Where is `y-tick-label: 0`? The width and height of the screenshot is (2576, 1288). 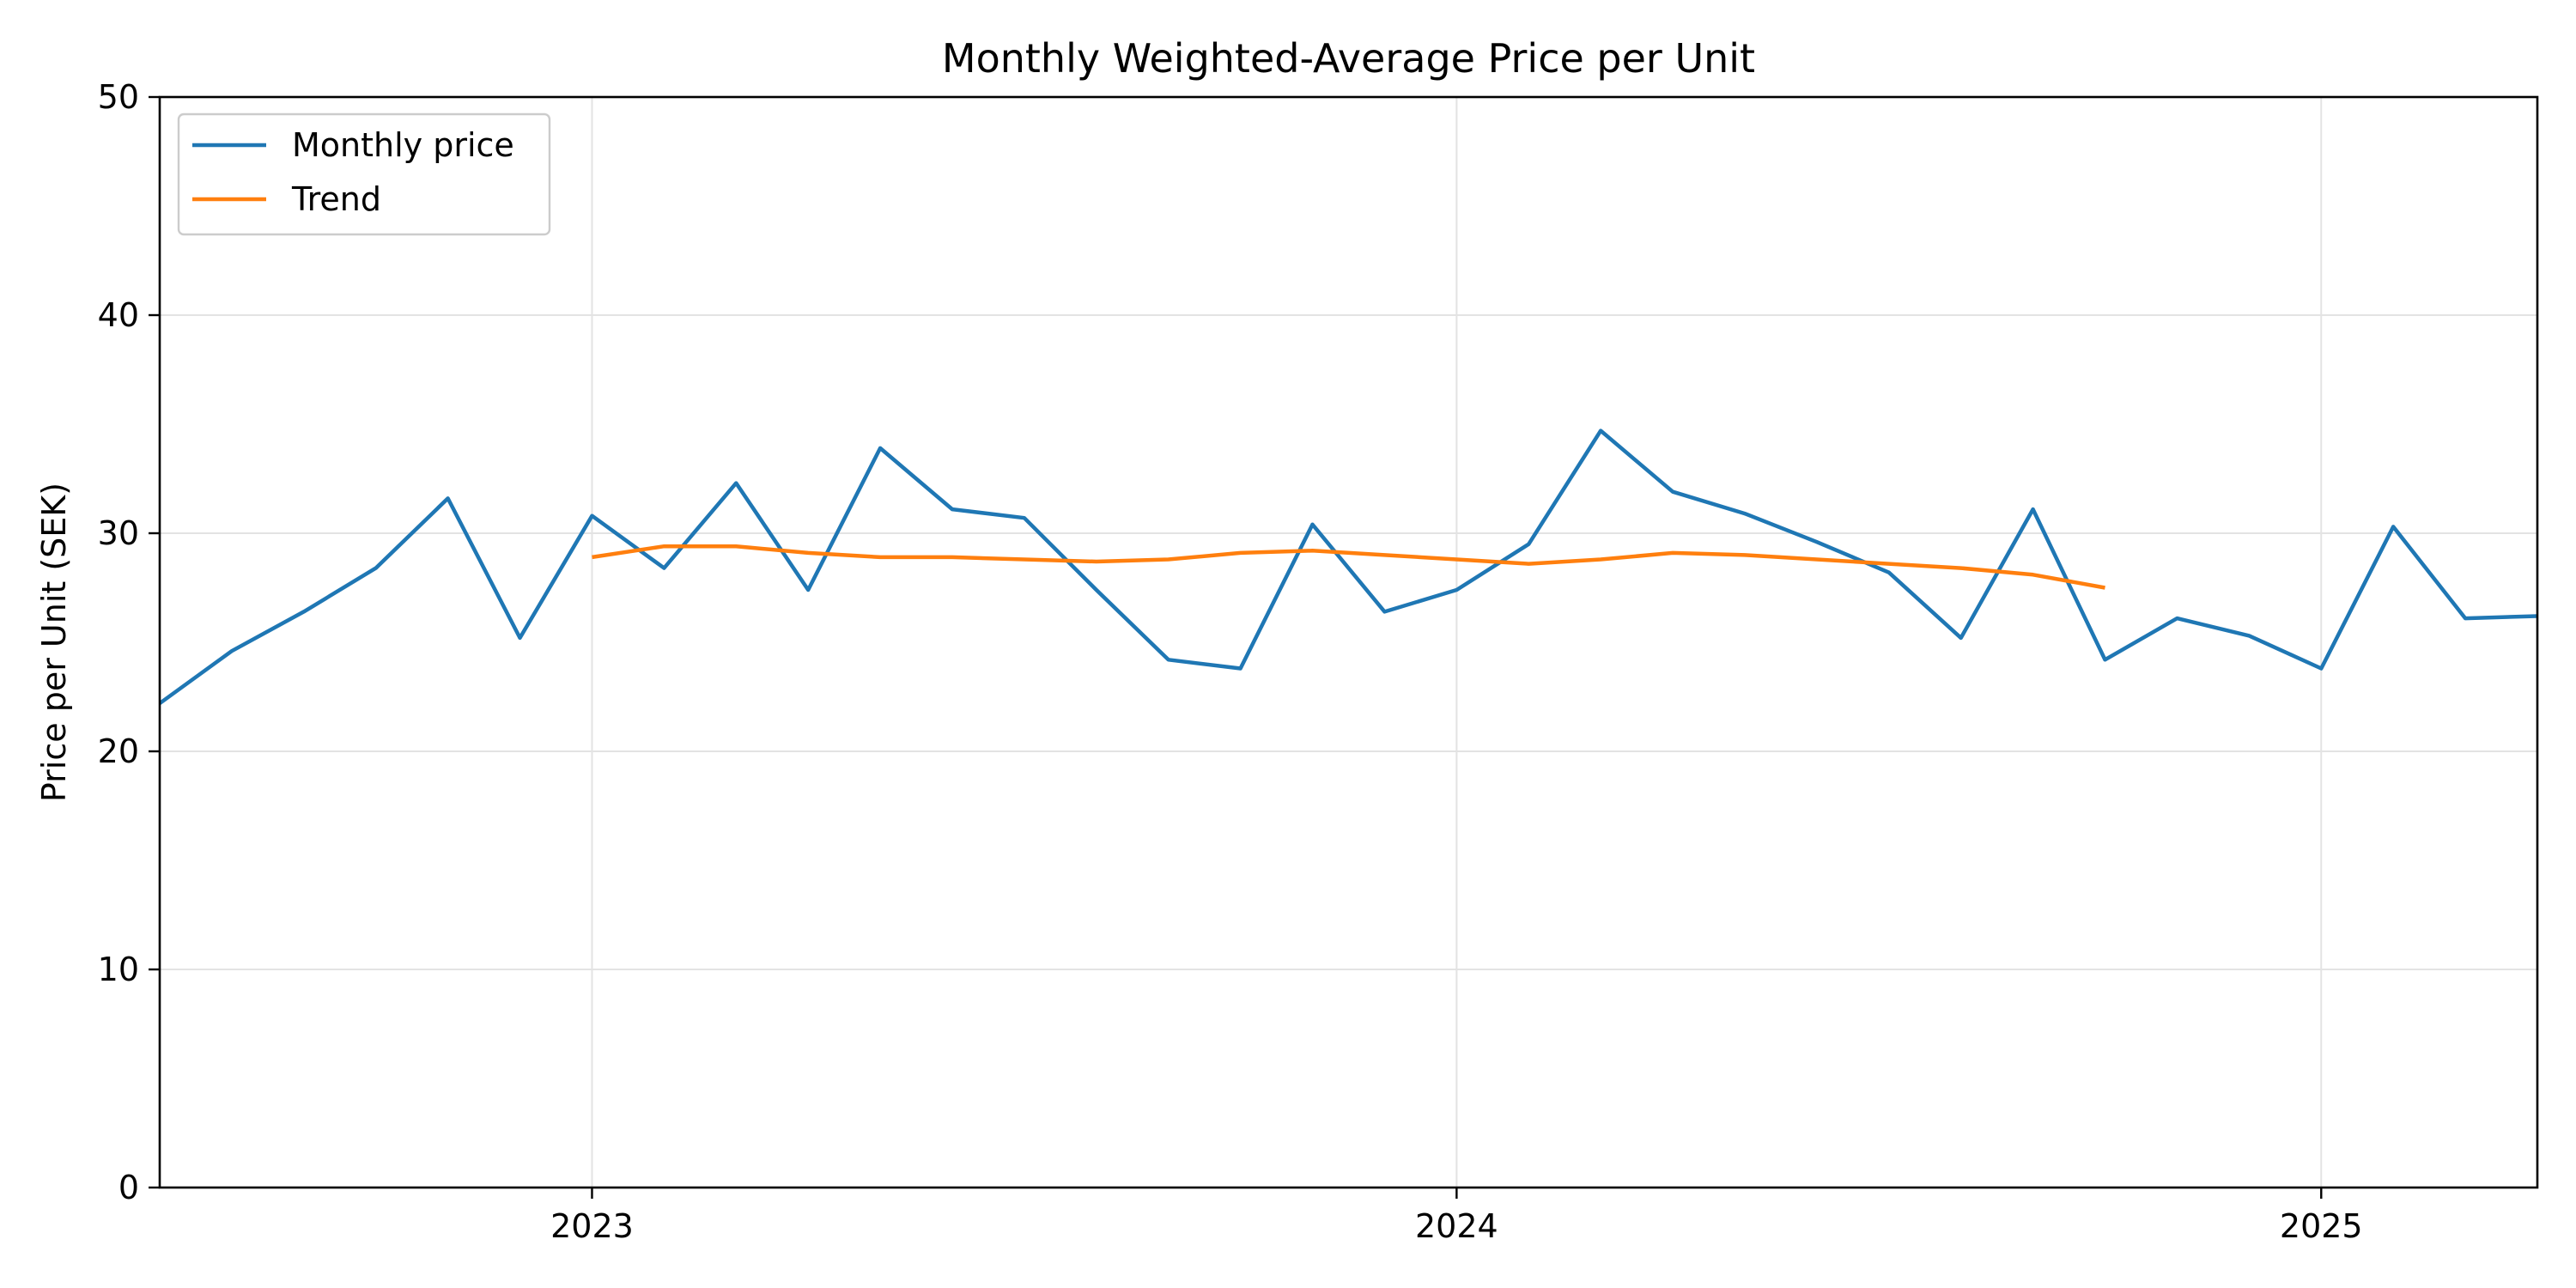
y-tick-label: 0 is located at coordinates (128, 1188).